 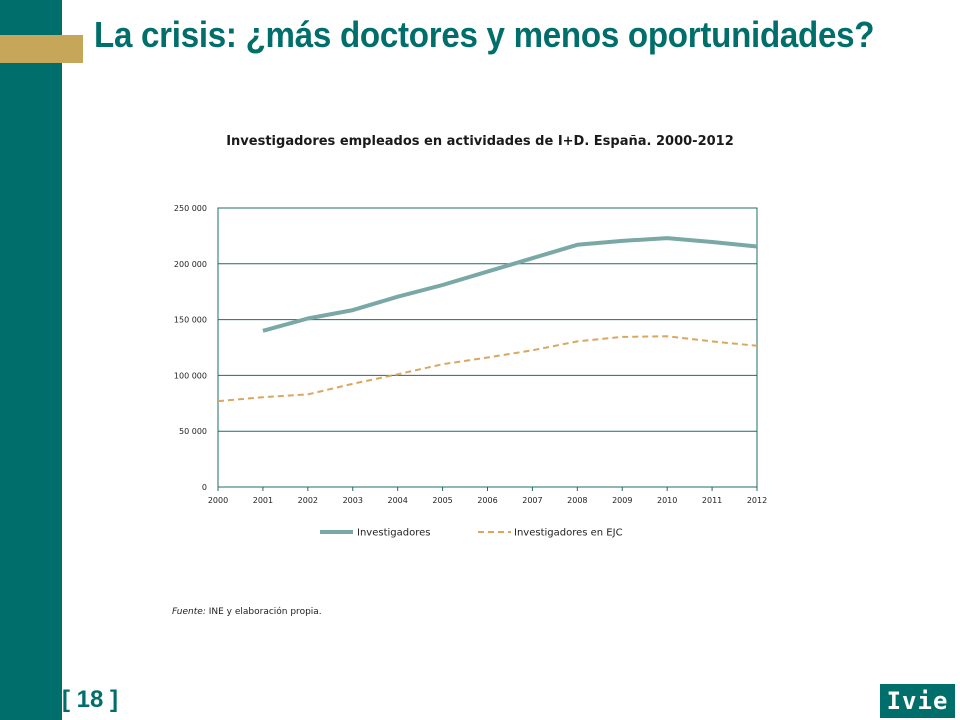 I want to click on x-tick-label: 2004, so click(x=397, y=500).